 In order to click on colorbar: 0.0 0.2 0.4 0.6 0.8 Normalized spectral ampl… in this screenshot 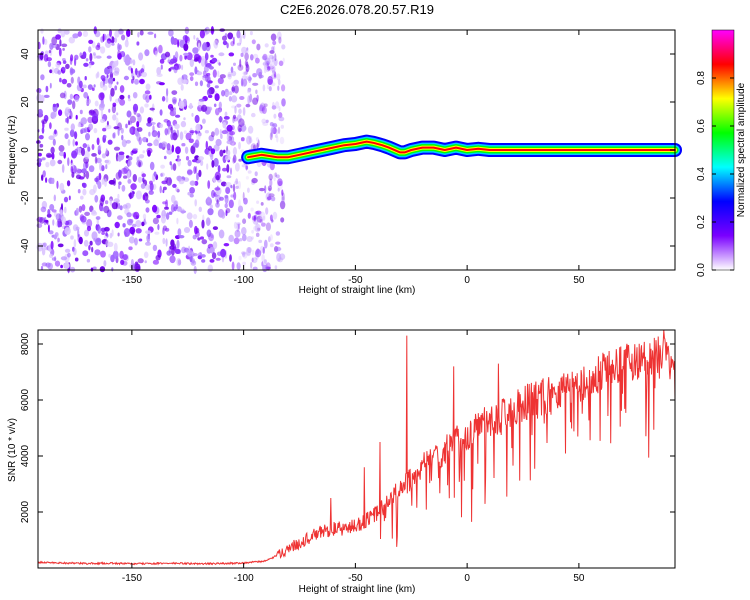, I will do `click(721, 153)`.